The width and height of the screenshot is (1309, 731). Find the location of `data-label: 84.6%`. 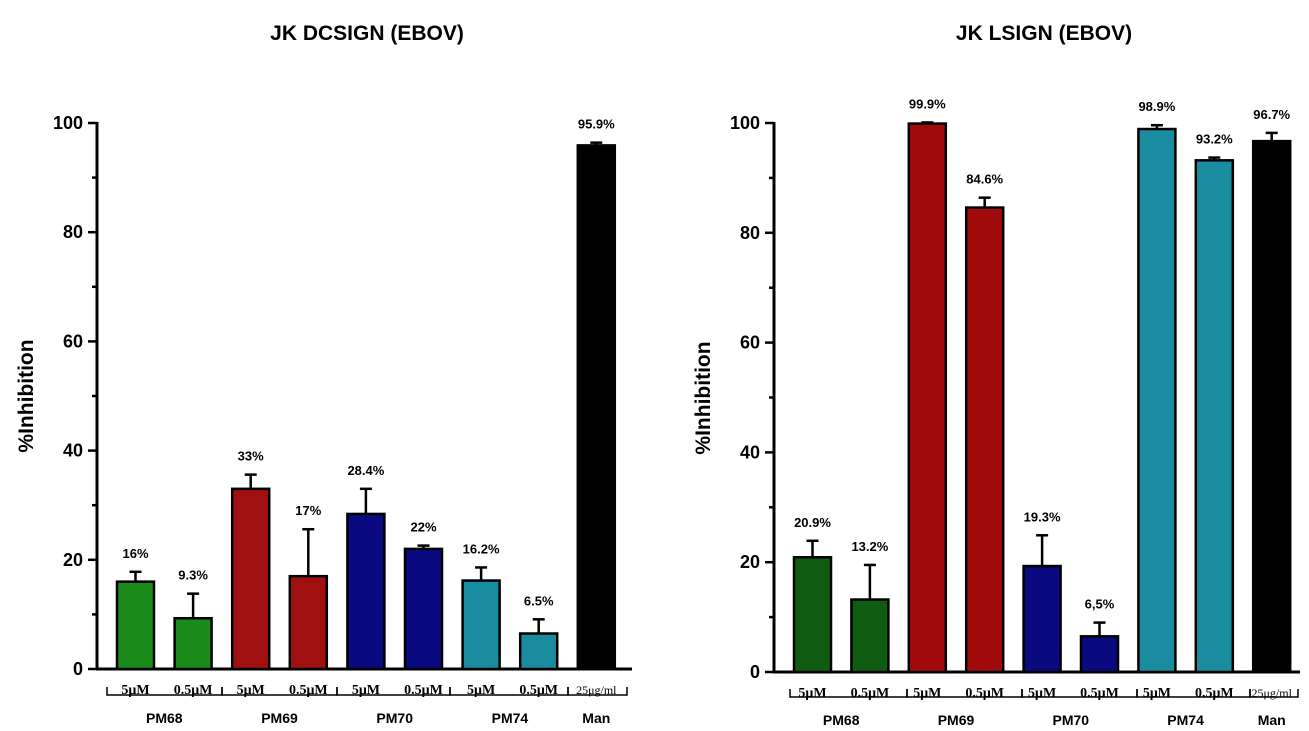

data-label: 84.6% is located at coordinates (984, 179).